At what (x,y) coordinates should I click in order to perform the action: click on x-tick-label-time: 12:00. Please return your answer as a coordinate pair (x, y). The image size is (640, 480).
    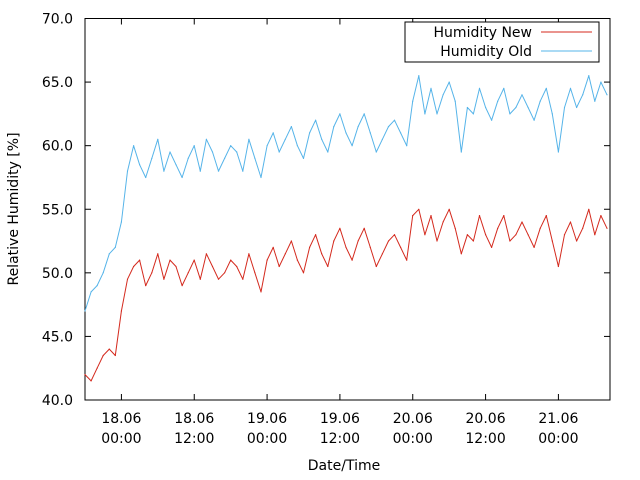
    Looking at the image, I should click on (340, 439).